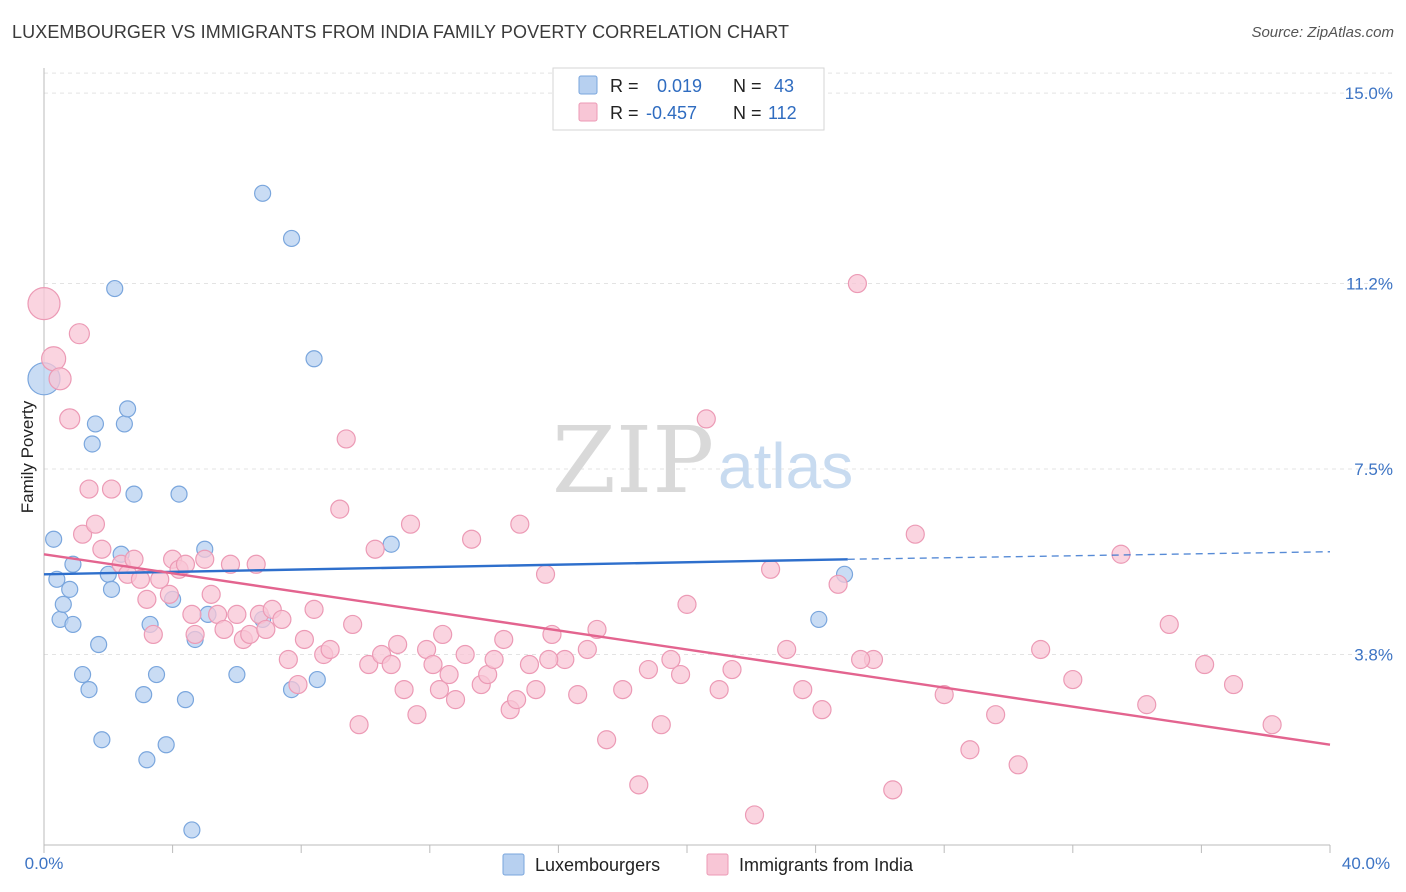  Describe the element at coordinates (1369, 374) in the screenshot. I see `y-axis-tick-labels: 3.8% 7.5% 11.2% 15.0%` at that location.